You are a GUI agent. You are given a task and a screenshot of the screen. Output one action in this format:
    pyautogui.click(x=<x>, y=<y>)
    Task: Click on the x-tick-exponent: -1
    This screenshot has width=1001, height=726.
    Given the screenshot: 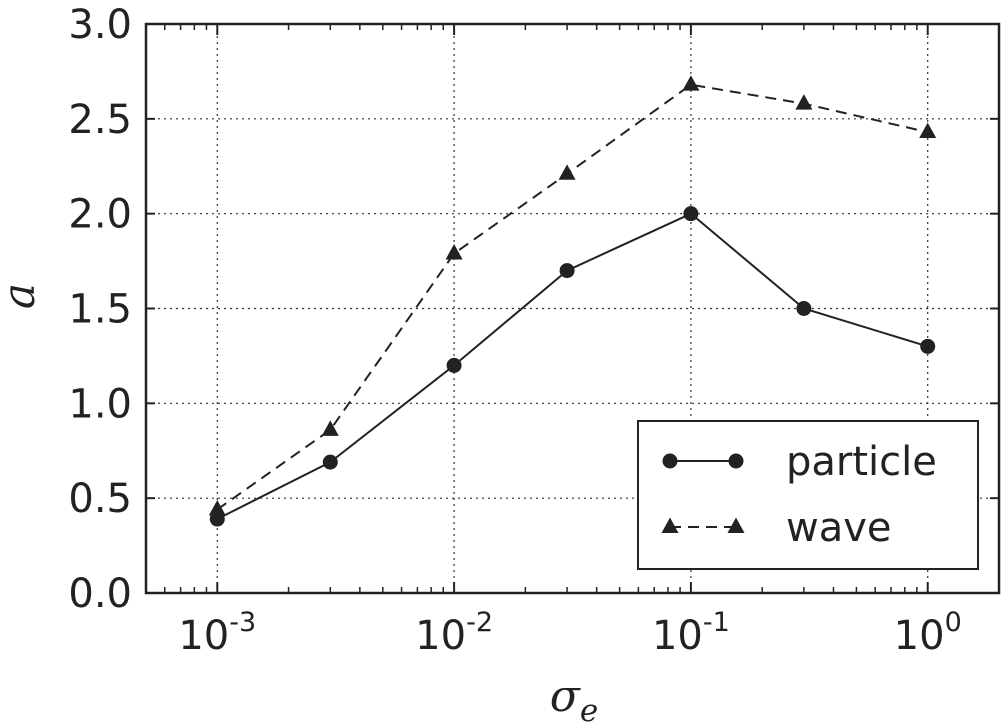 What is the action you would take?
    pyautogui.click(x=716, y=622)
    